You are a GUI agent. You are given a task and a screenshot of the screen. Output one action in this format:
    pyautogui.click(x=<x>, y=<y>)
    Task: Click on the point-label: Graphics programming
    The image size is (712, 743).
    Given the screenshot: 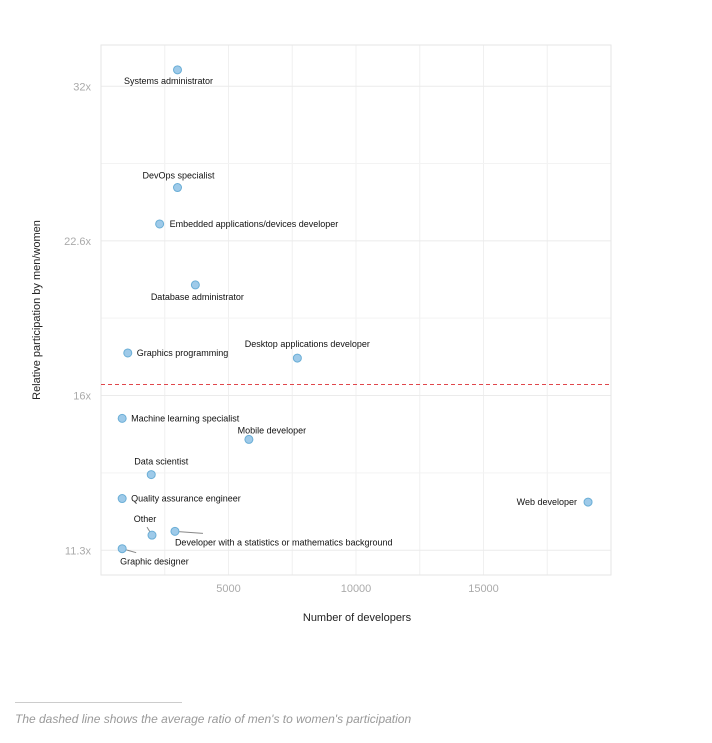 What is the action you would take?
    pyautogui.click(x=183, y=353)
    